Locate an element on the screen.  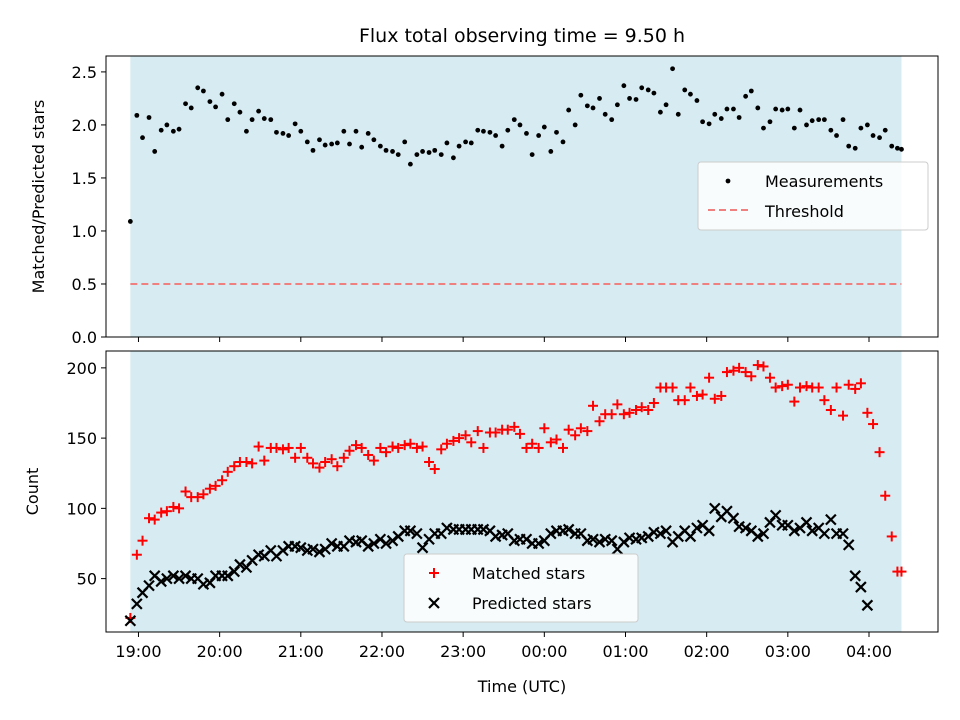
x-axis-label: Time (UTC) is located at coordinates (521, 686).